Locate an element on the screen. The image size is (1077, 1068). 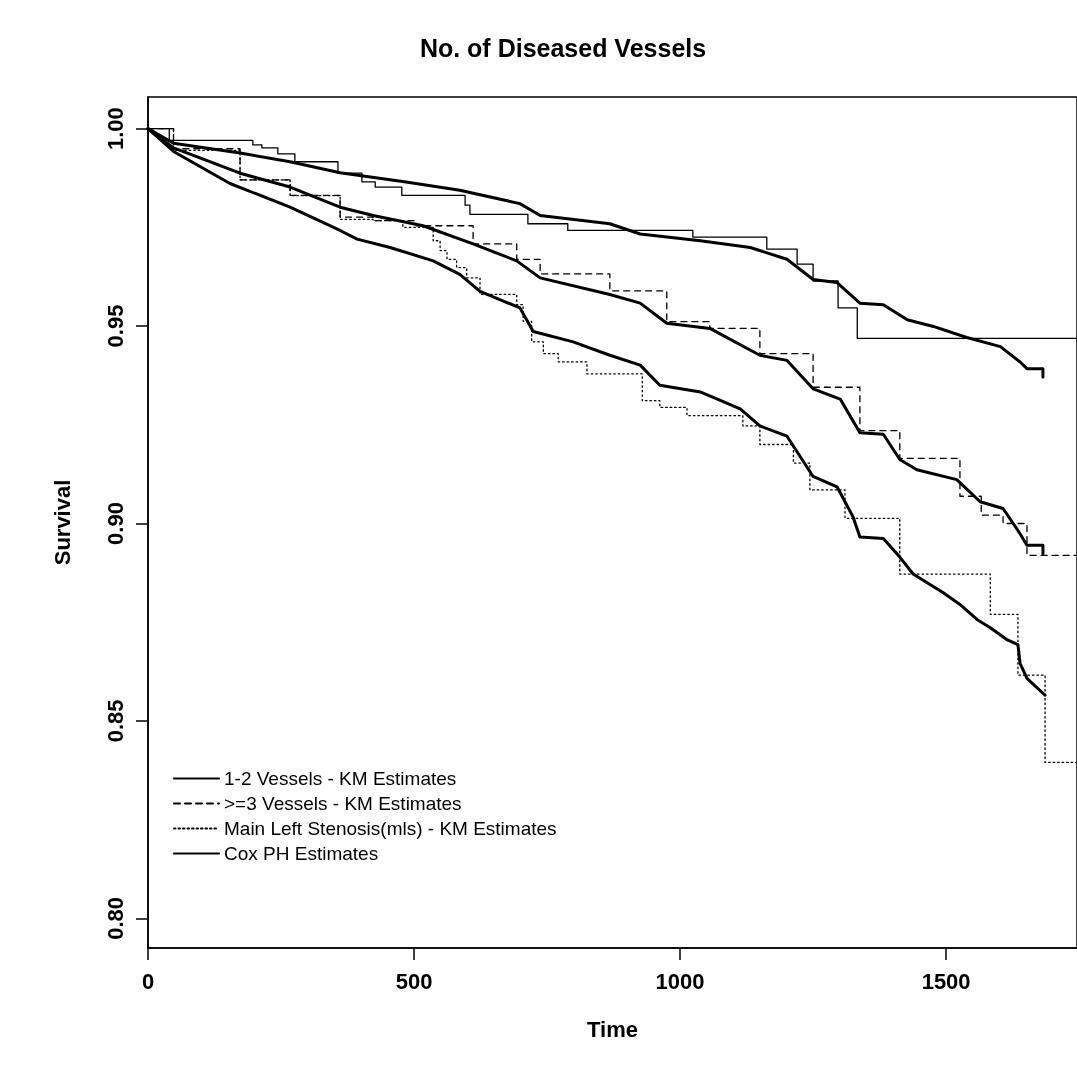
legend-label: >=3 Vessels - KM Estimates is located at coordinates (343, 803).